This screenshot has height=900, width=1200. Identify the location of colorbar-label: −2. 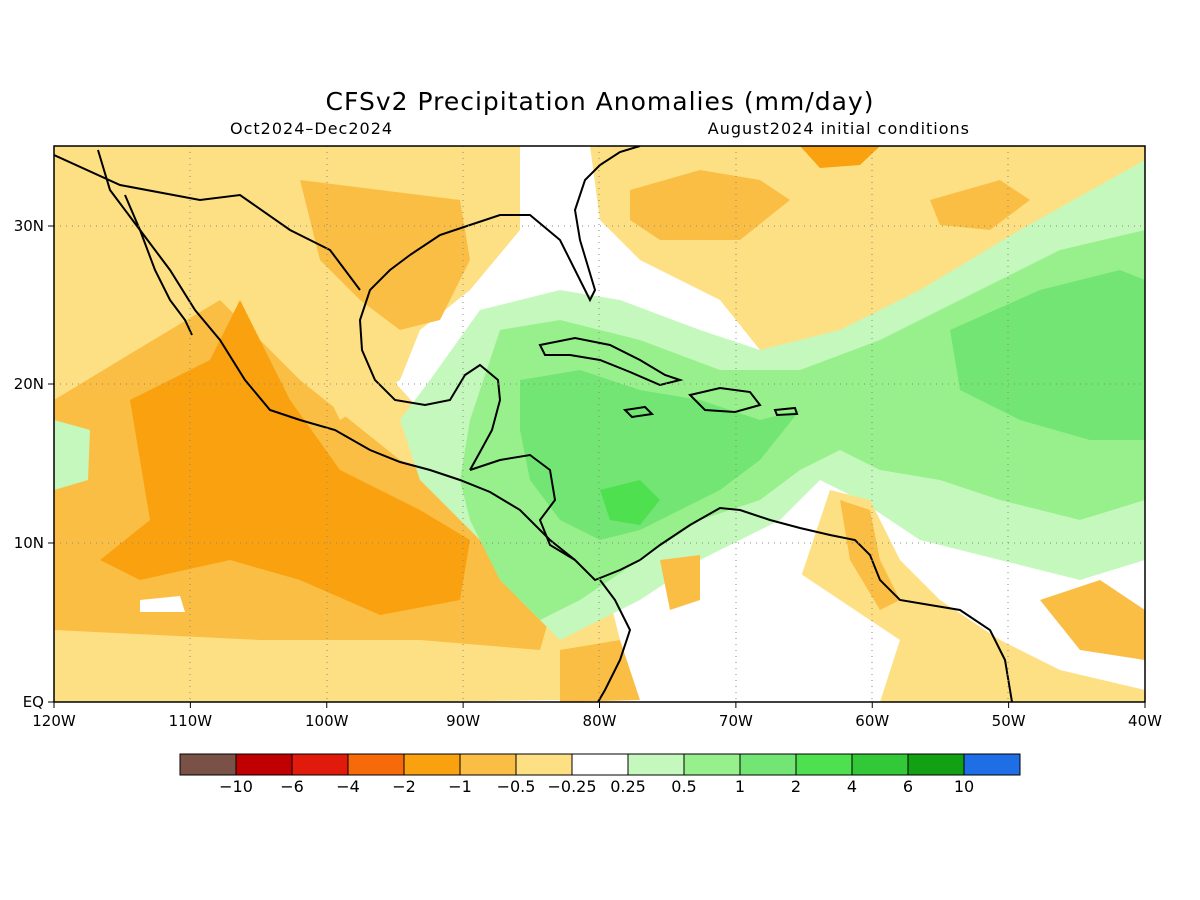
(404, 786).